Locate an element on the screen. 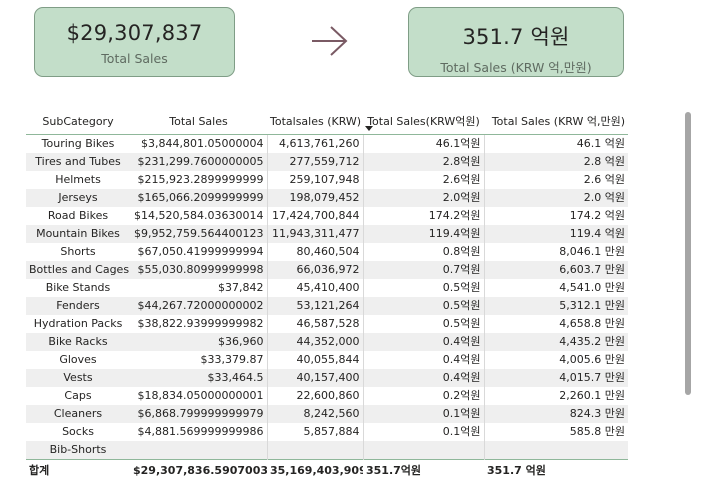  total-sales-cell: $165,066.2099999999 is located at coordinates (198, 198).